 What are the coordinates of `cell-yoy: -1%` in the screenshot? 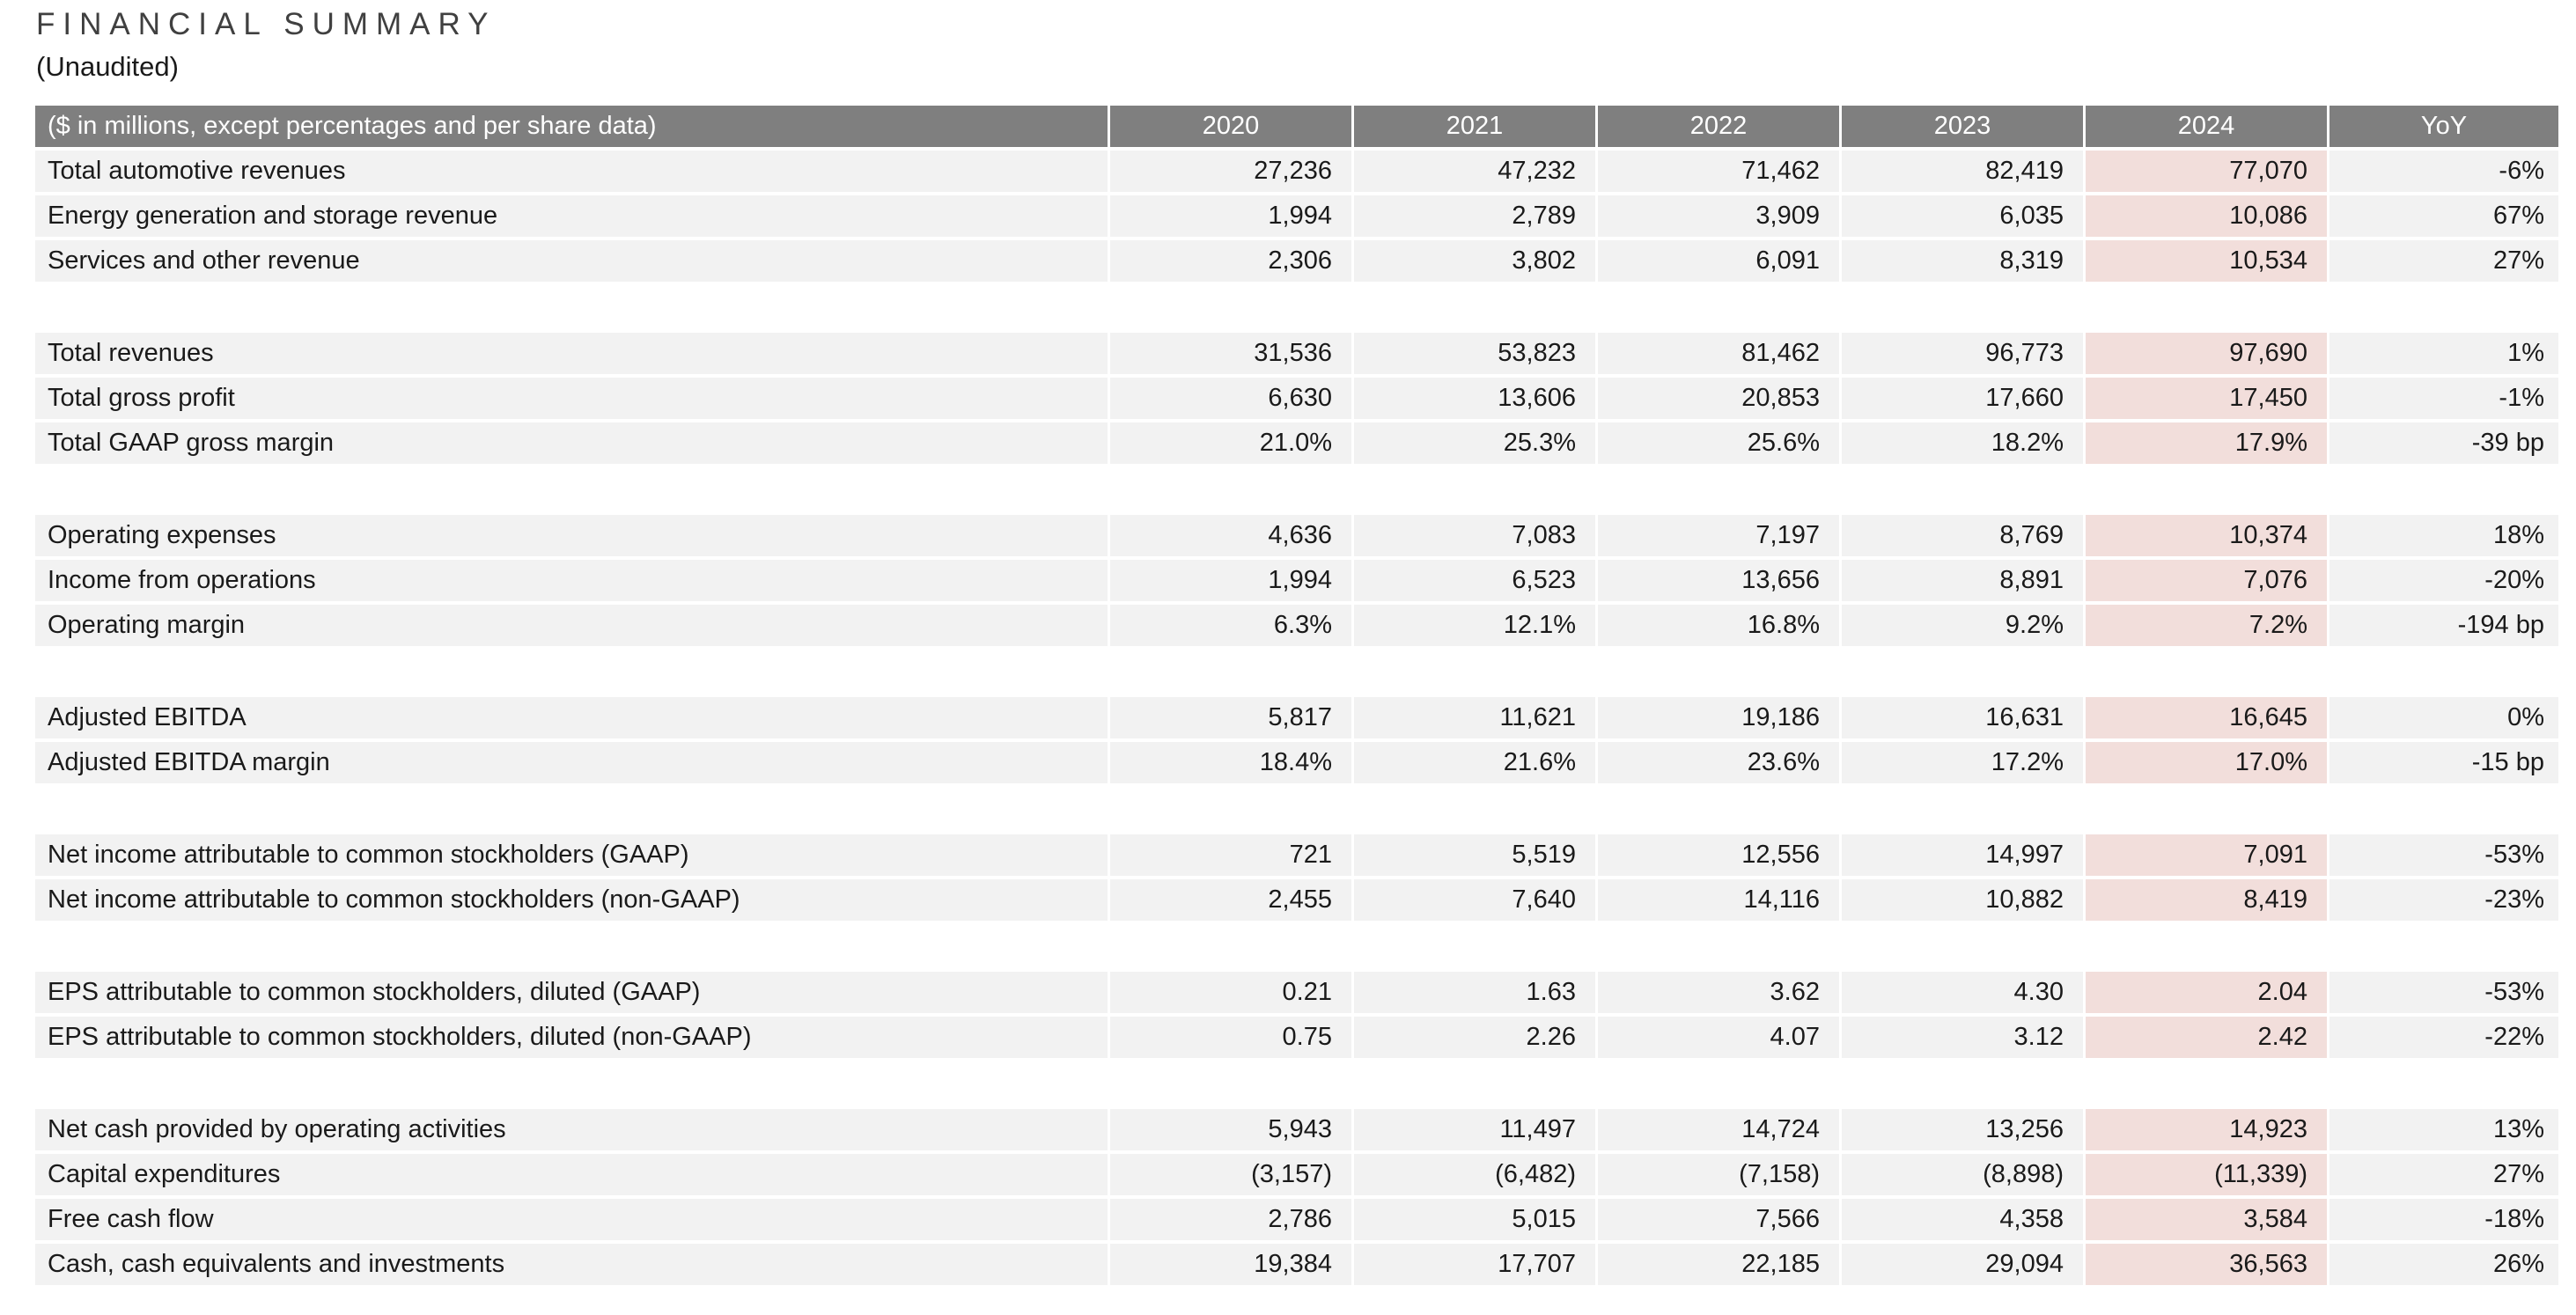 It's located at (2444, 398).